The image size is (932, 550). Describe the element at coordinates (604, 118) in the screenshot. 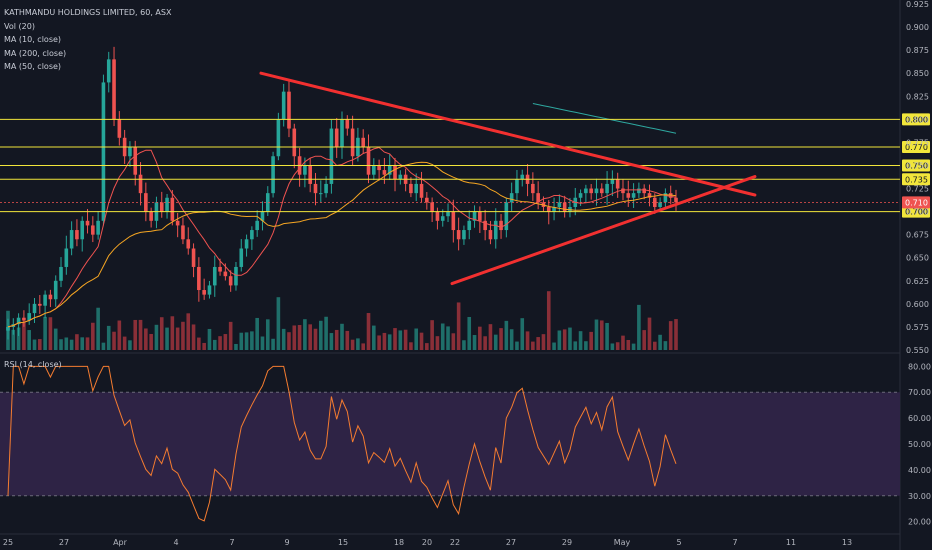

I see `ma200-line` at that location.